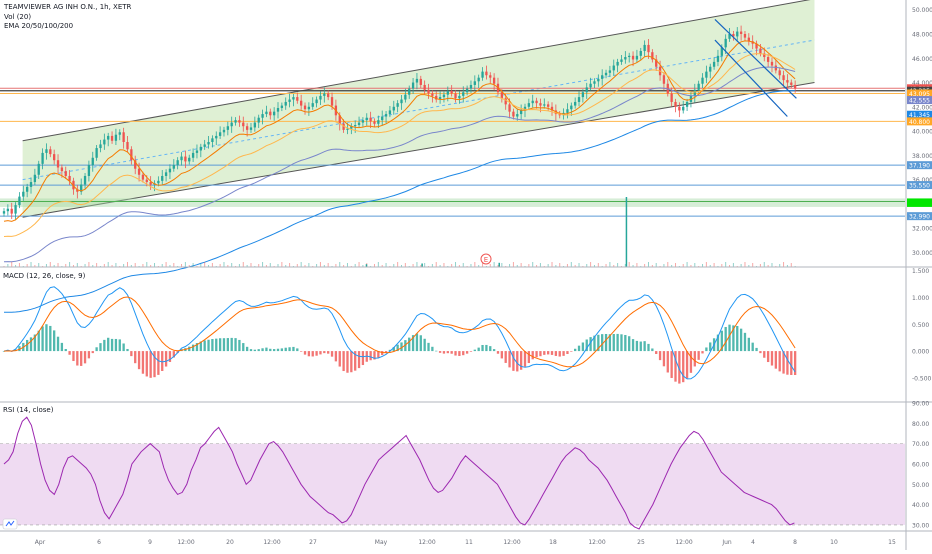 The width and height of the screenshot is (932, 554). I want to click on price-tag: 40.800, so click(919, 121).